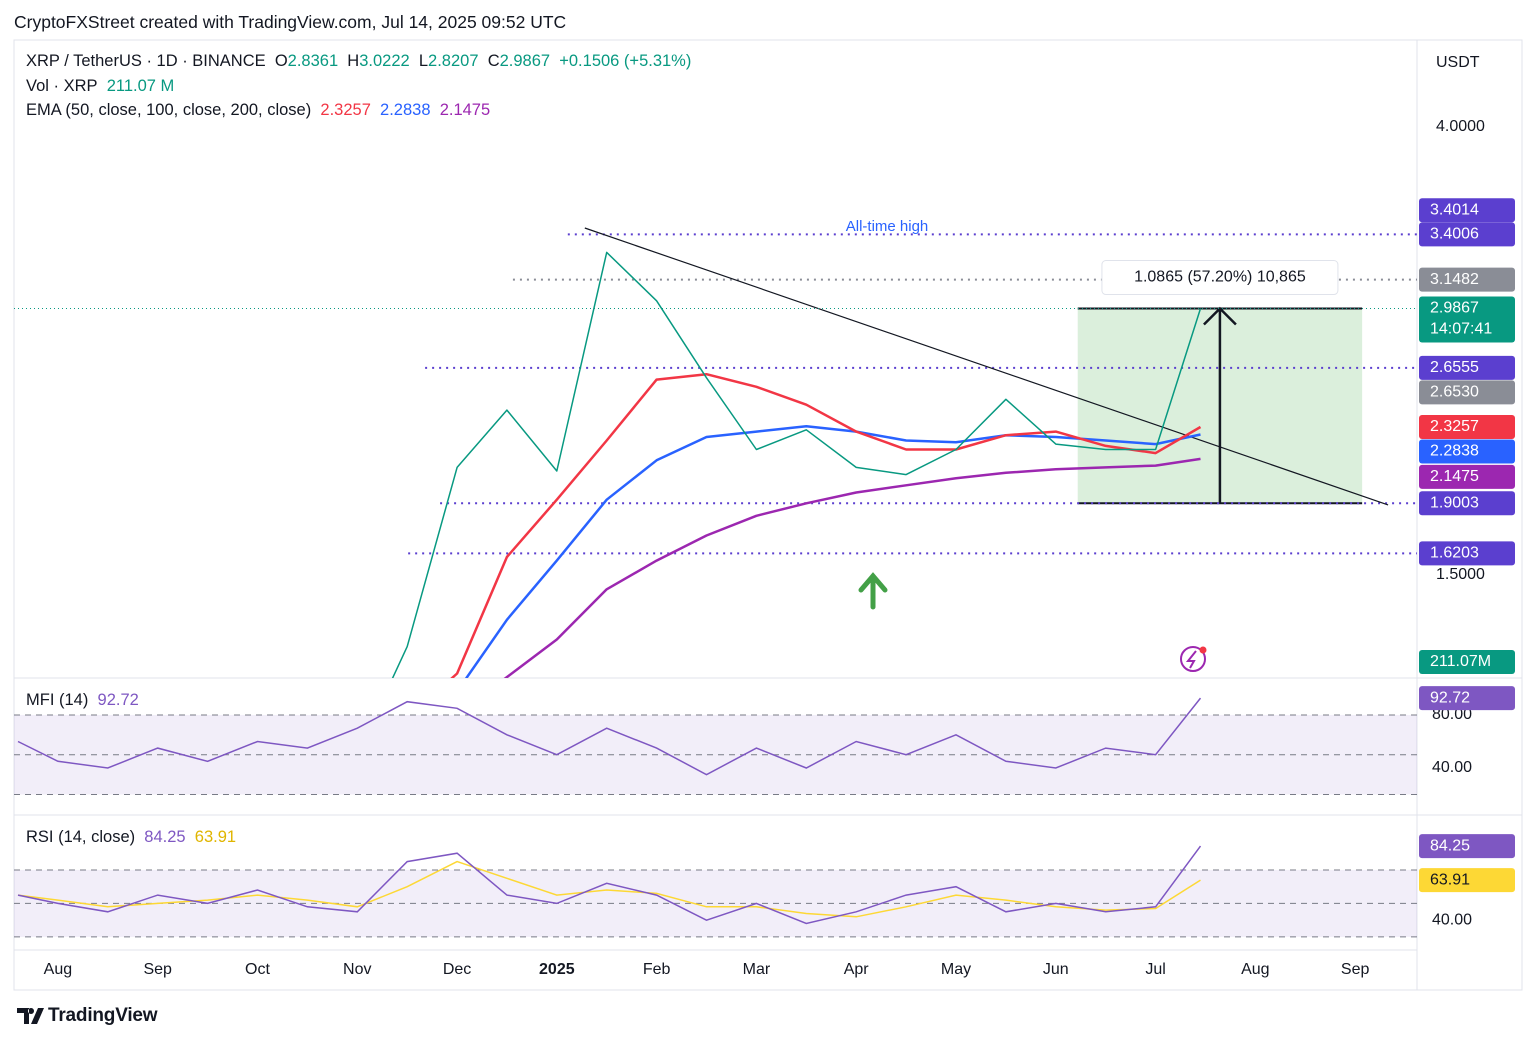  Describe the element at coordinates (1460, 126) in the screenshot. I see `y-tick-label: 4.0000` at that location.